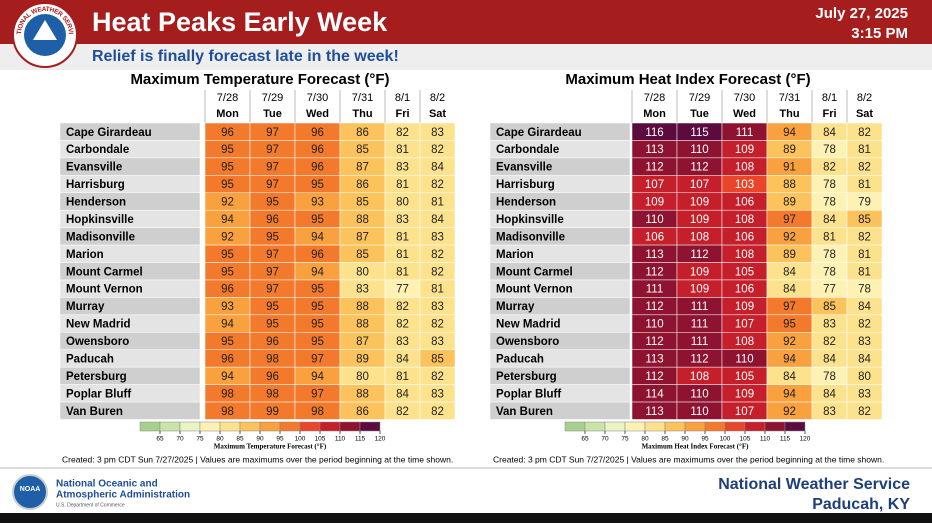 The width and height of the screenshot is (932, 523). Describe the element at coordinates (362, 394) in the screenshot. I see `value: 88` at that location.